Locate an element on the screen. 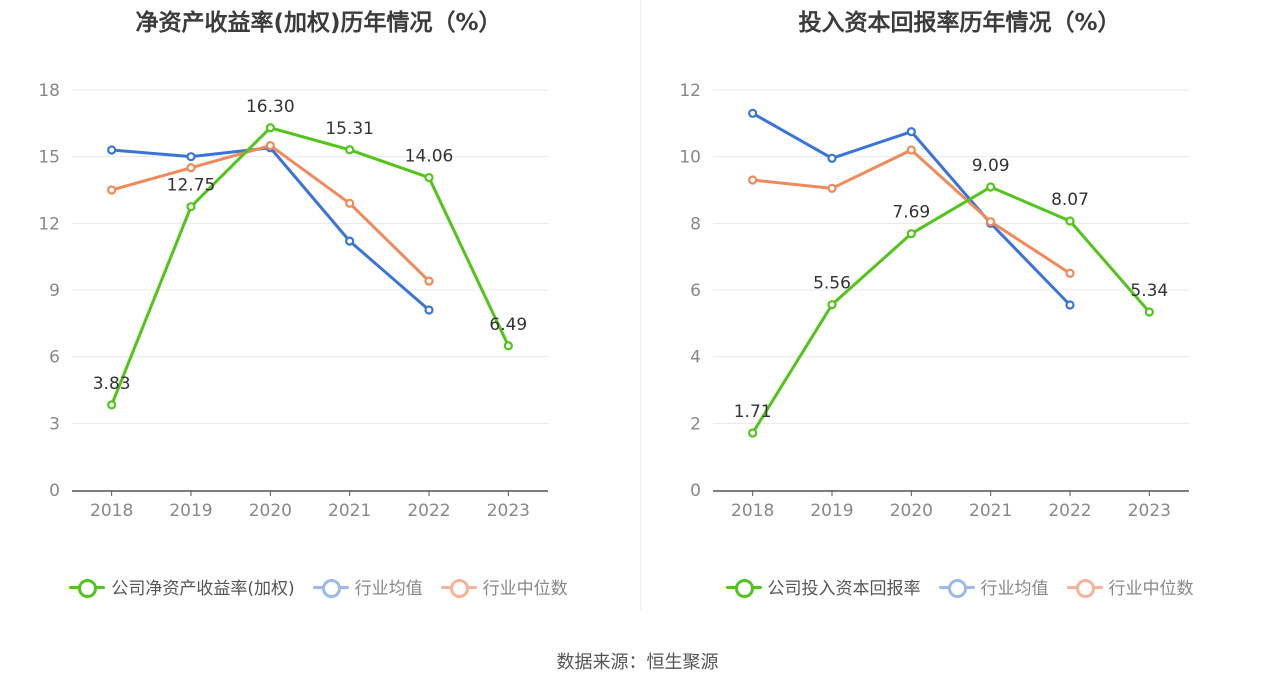 This screenshot has height=688, width=1275. legend-item-company: 公司投入资本回报率 is located at coordinates (823, 586).